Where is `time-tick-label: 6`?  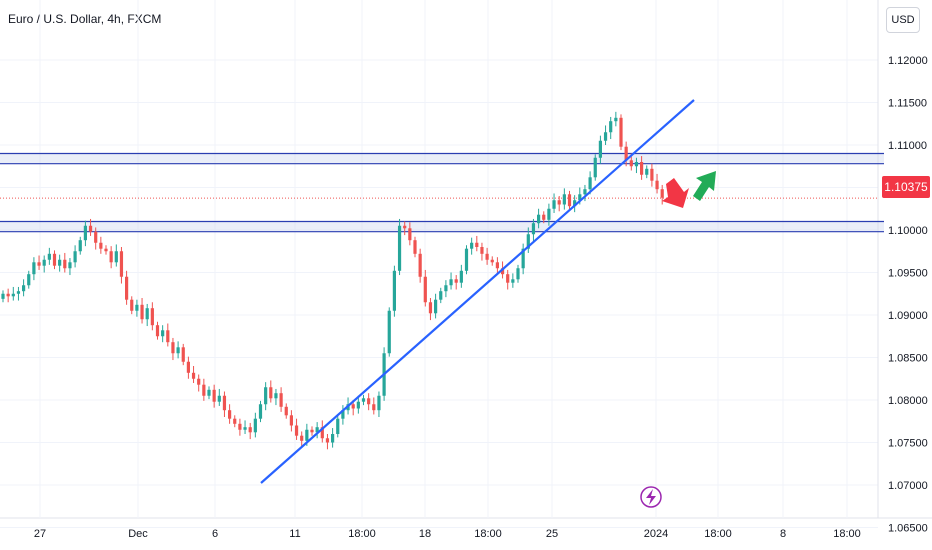 time-tick-label: 6 is located at coordinates (215, 534).